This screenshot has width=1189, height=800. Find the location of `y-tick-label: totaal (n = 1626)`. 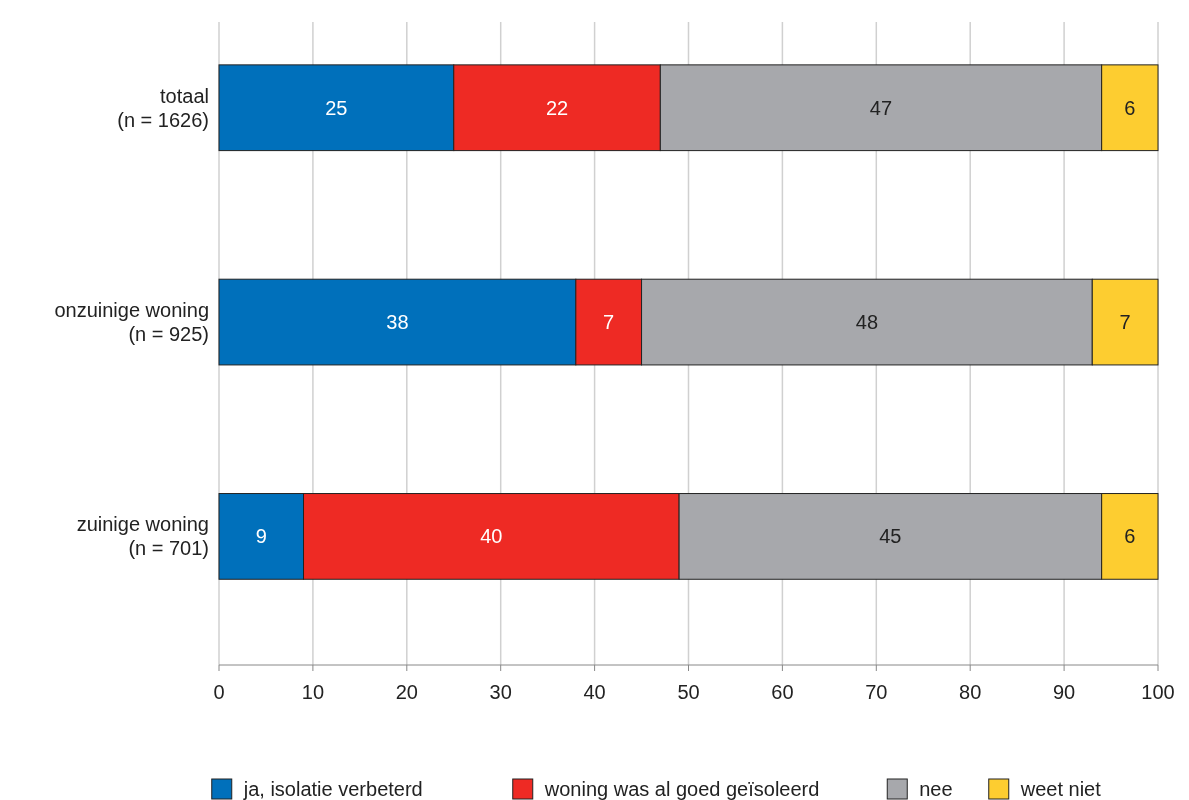

y-tick-label: totaal (n = 1626) is located at coordinates (163, 107).